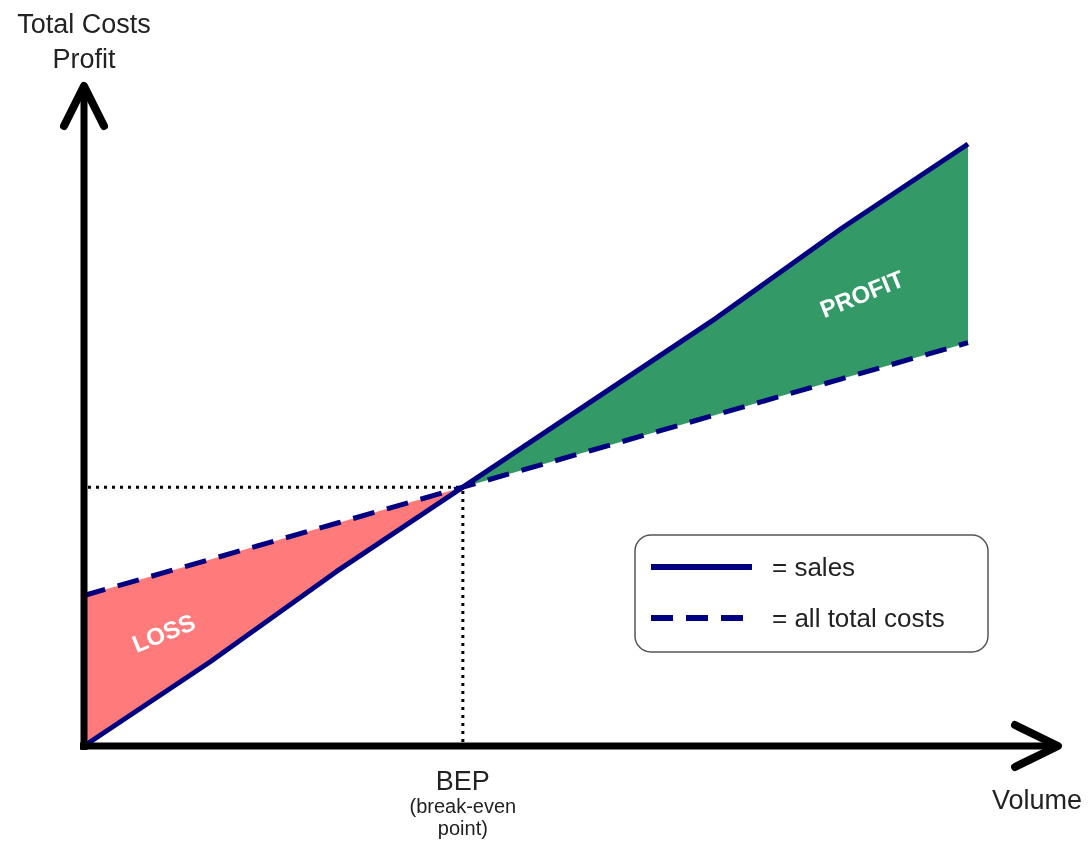  Describe the element at coordinates (84, 41) in the screenshot. I see `y-axis-title: Total Costs Profit` at that location.